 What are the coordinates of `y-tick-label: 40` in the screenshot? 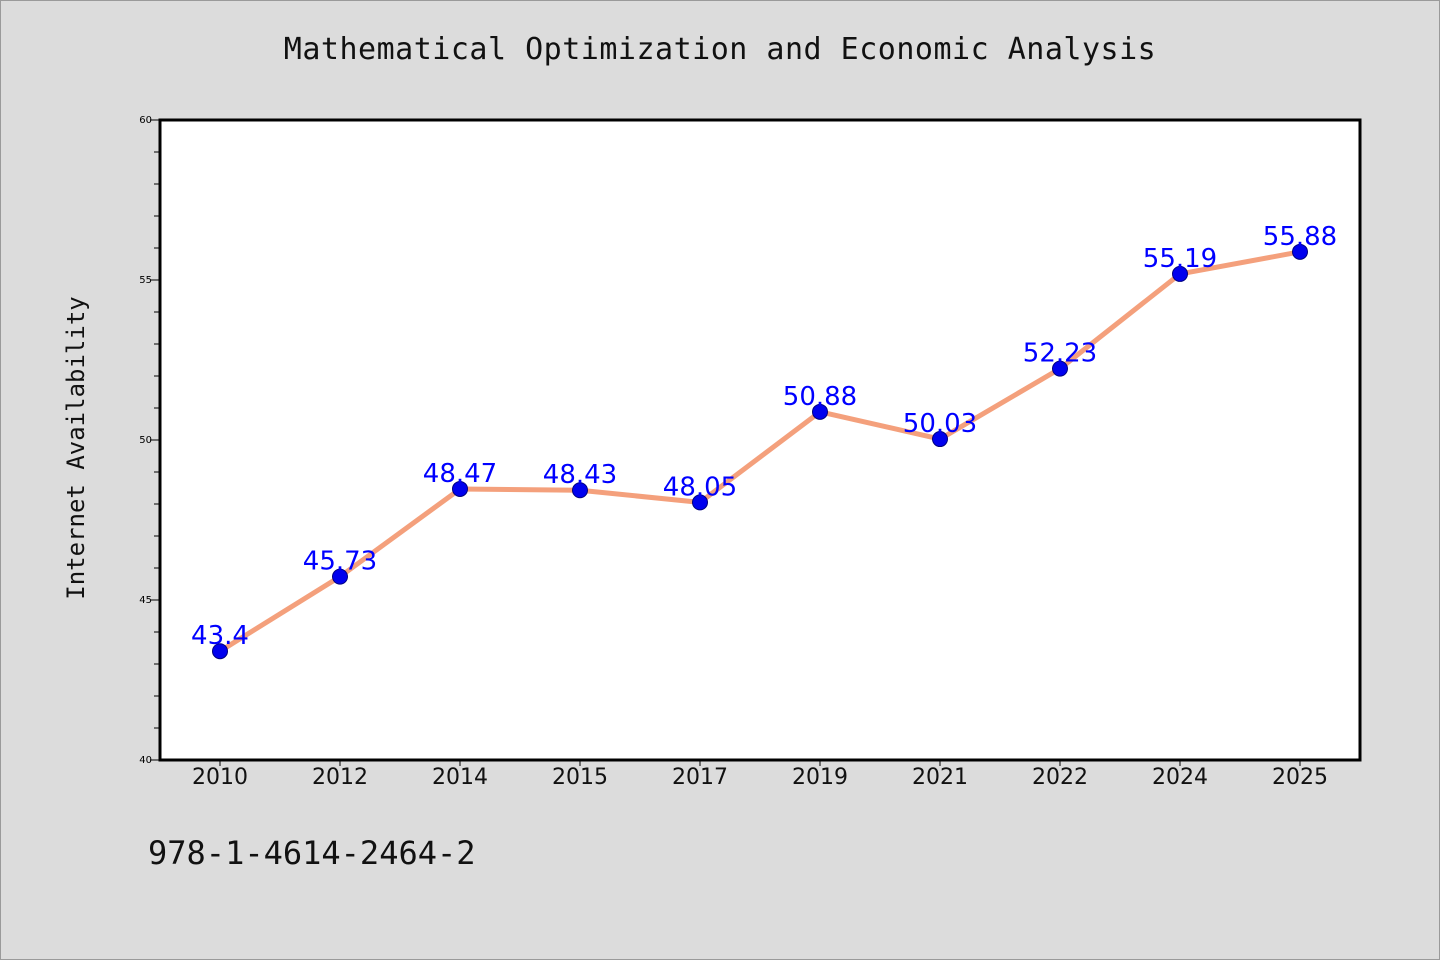 It's located at (145, 760).